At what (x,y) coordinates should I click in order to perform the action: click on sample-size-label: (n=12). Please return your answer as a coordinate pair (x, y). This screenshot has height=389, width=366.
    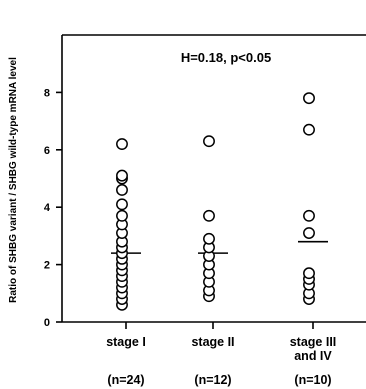
    Looking at the image, I should click on (212, 380).